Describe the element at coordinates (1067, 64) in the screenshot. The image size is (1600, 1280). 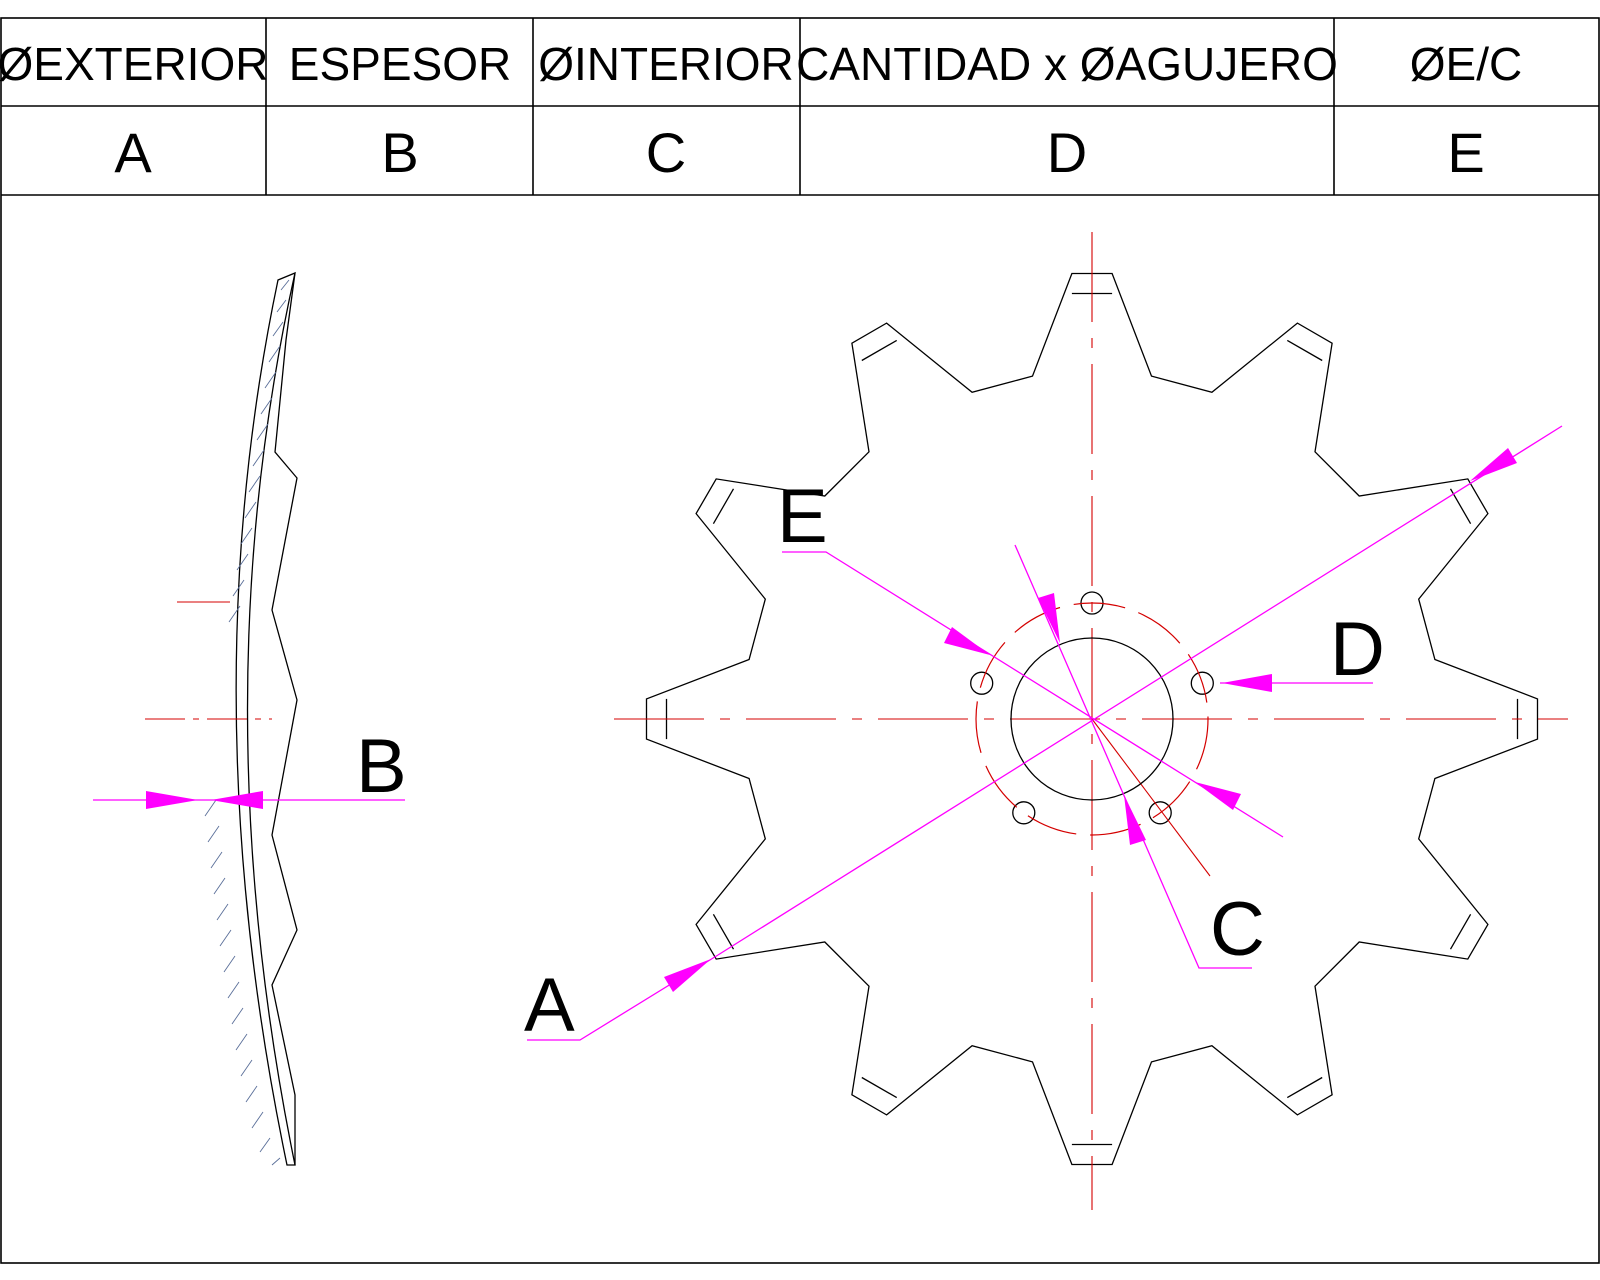
I see `header-hole-count-diameter: CANTIDAD x ØAGUJERO` at that location.